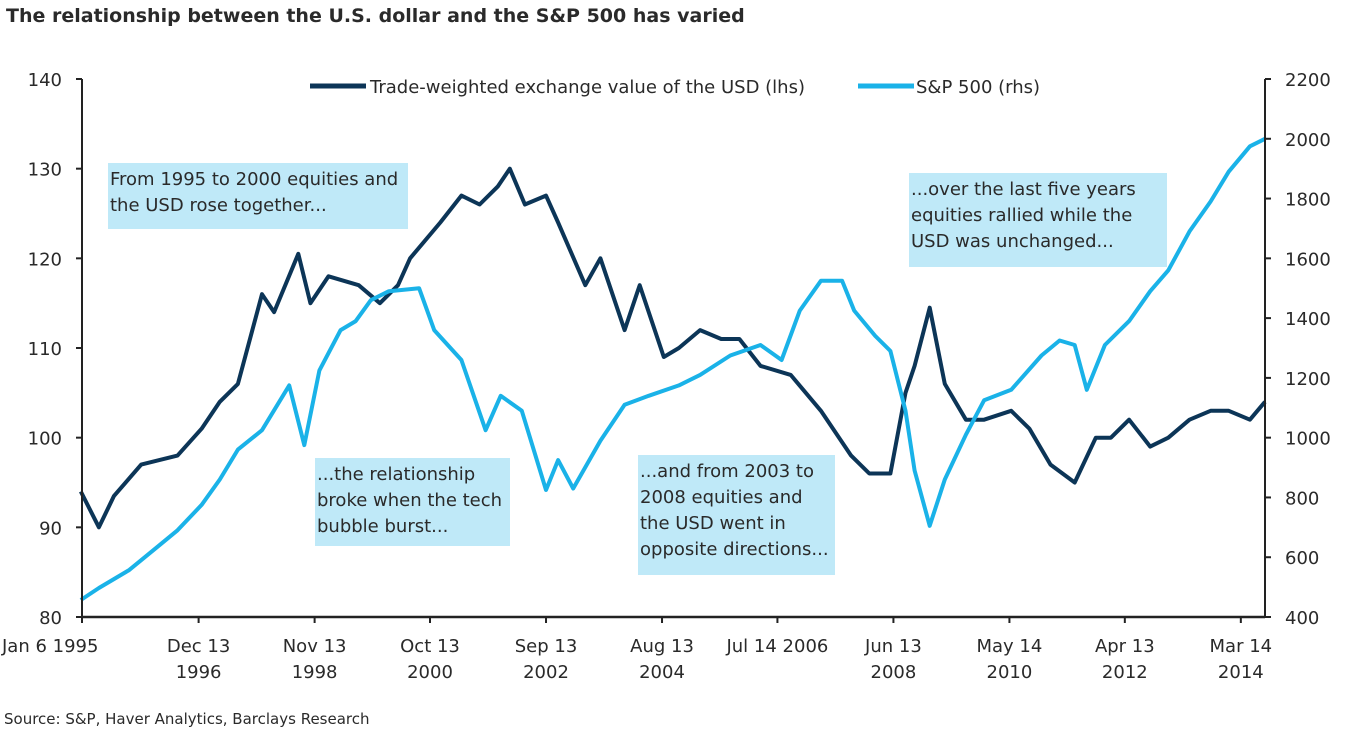 The width and height of the screenshot is (1350, 735). What do you see at coordinates (430, 646) in the screenshot?
I see `x-tick-label: Oct 13` at bounding box center [430, 646].